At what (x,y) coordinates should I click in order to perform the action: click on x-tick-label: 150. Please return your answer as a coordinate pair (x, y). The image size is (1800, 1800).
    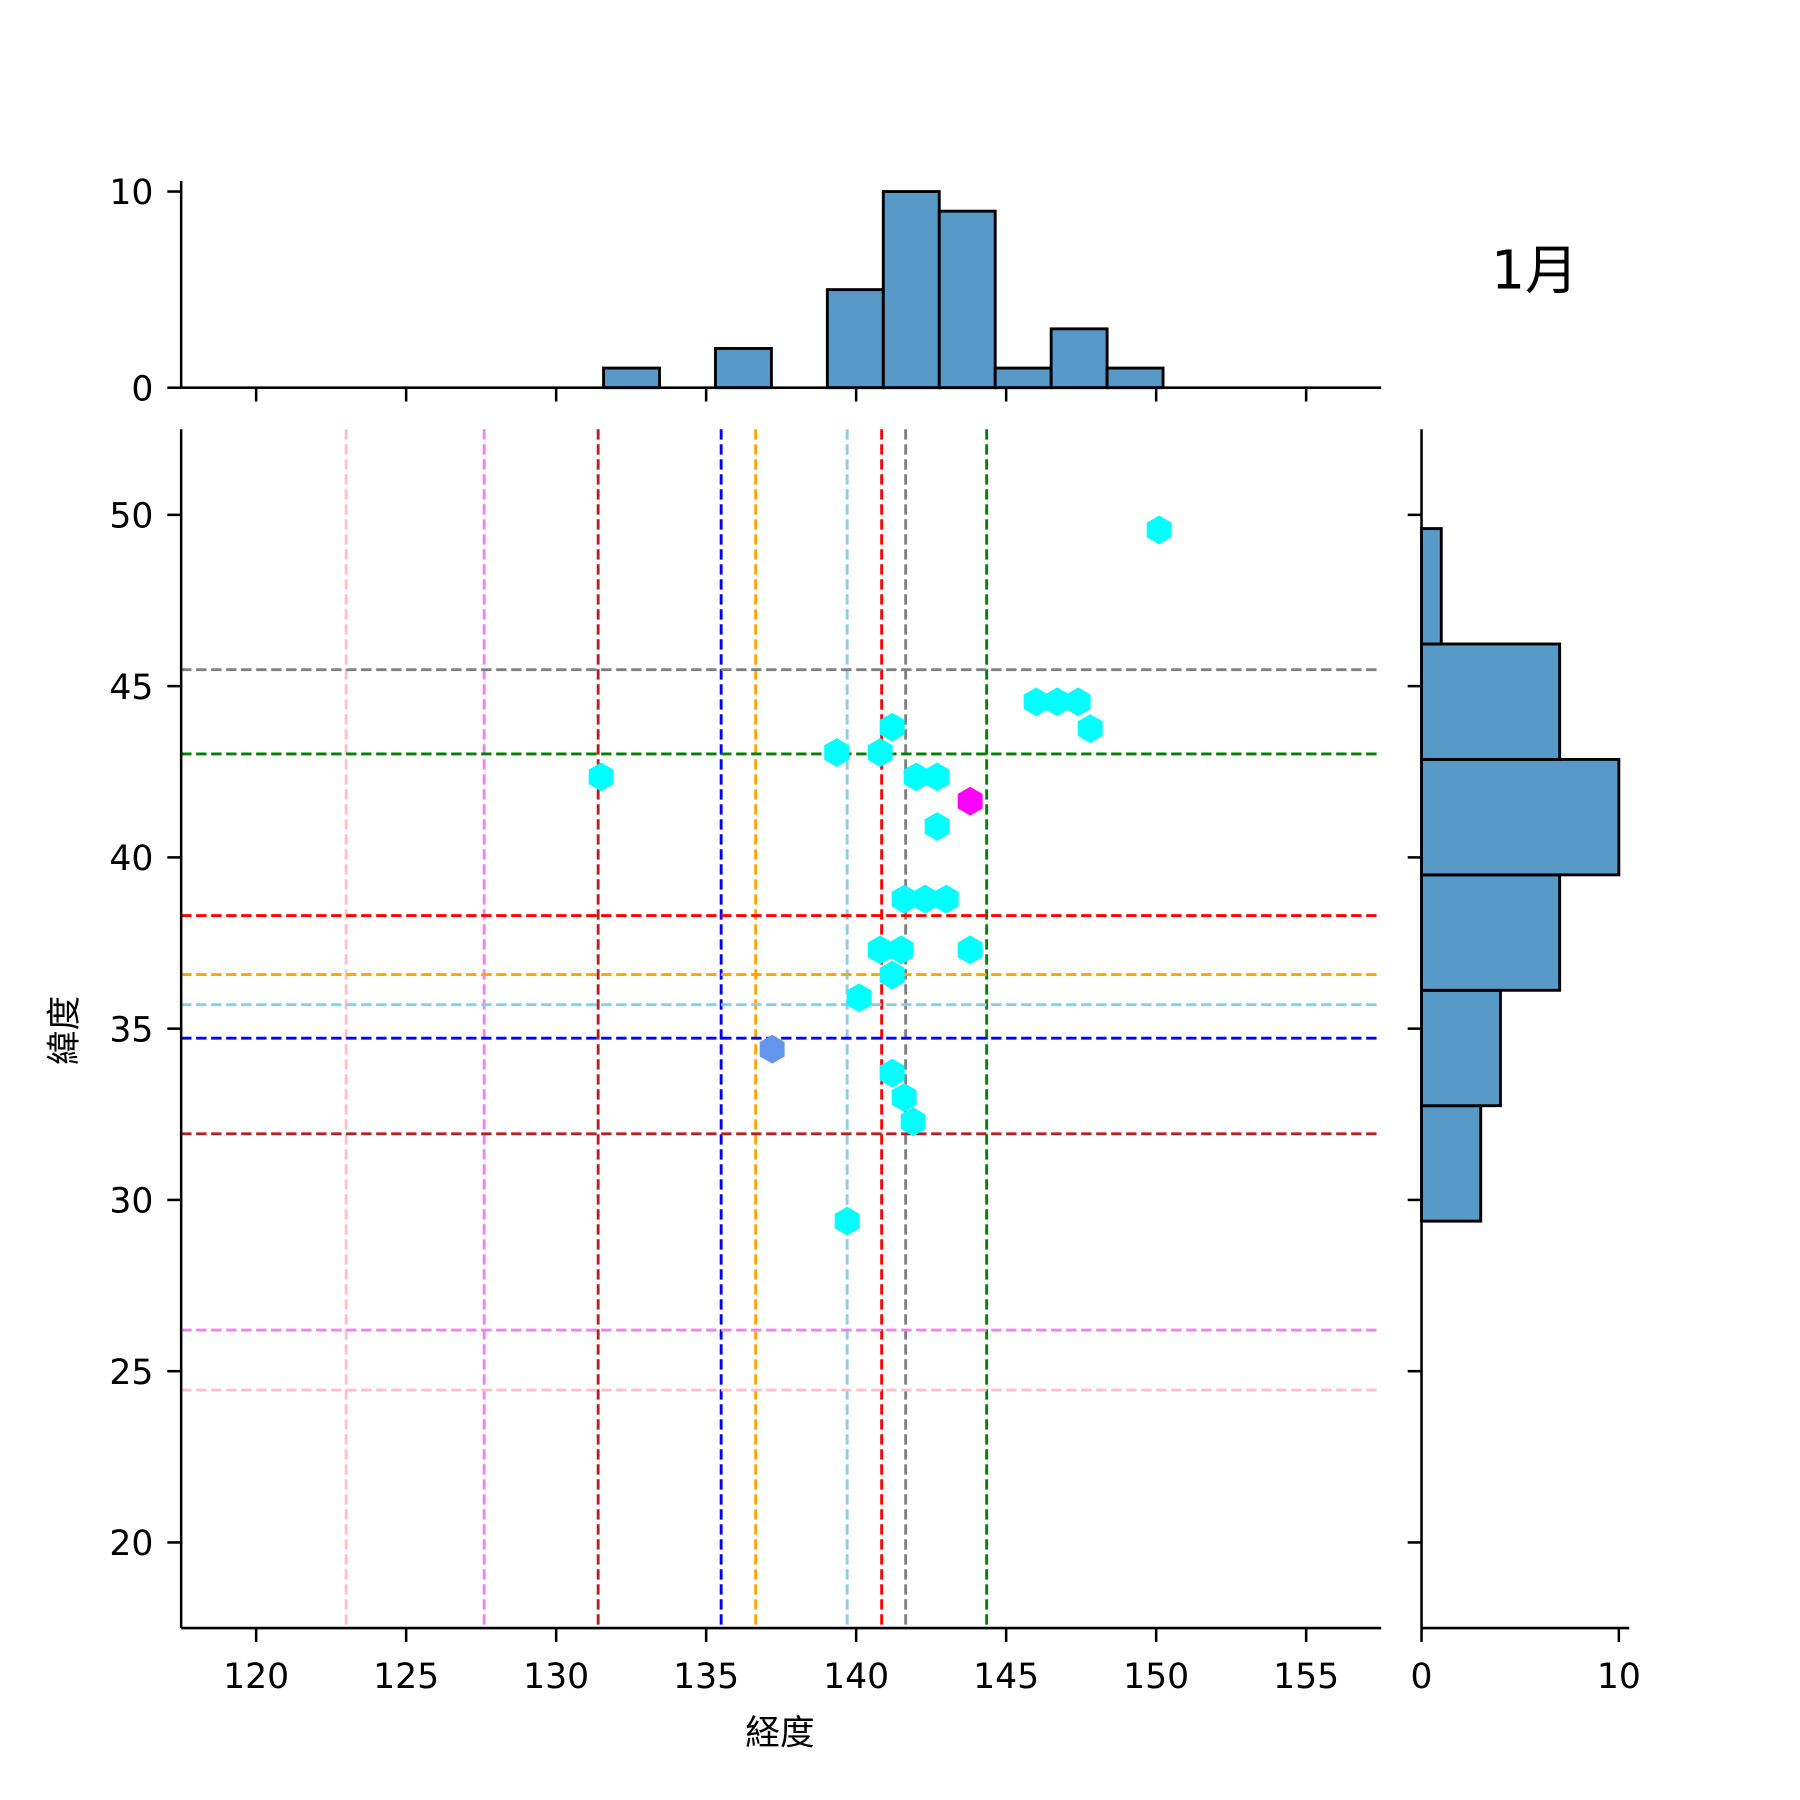
    Looking at the image, I should click on (1156, 1677).